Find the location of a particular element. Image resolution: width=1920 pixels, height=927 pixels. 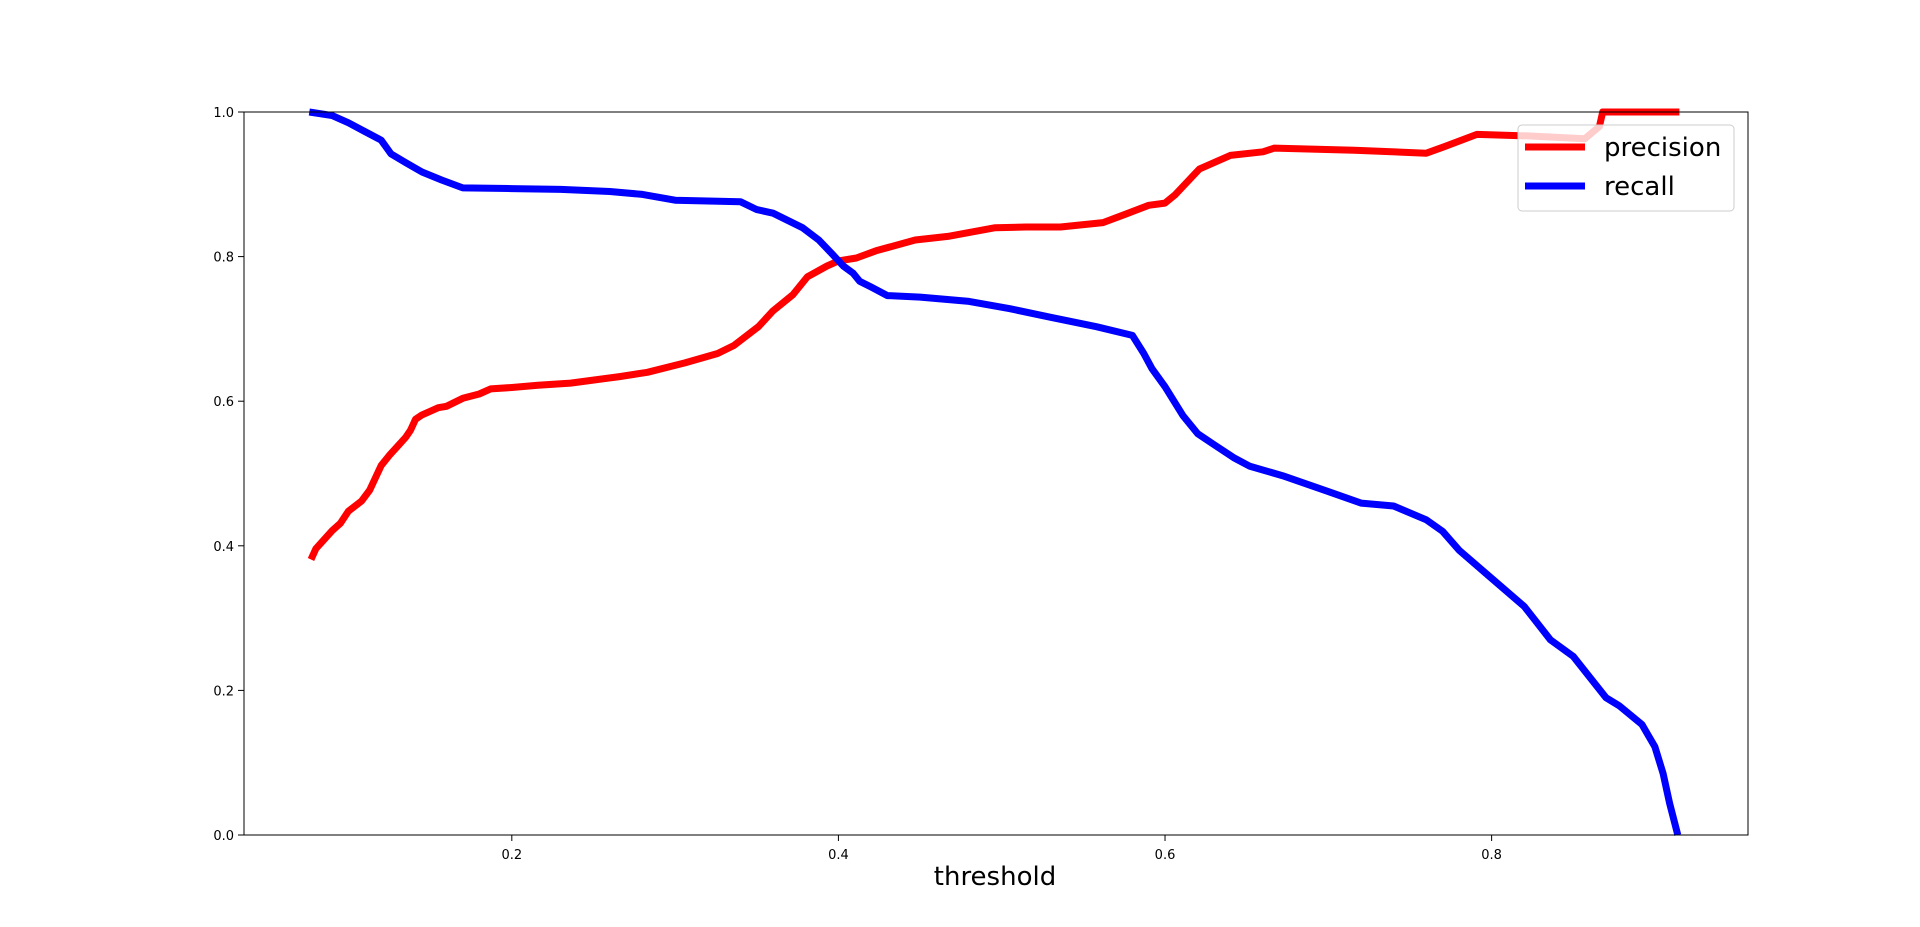

x-axis: 0.2 0.4 0.6 0.8 is located at coordinates (1001, 849).